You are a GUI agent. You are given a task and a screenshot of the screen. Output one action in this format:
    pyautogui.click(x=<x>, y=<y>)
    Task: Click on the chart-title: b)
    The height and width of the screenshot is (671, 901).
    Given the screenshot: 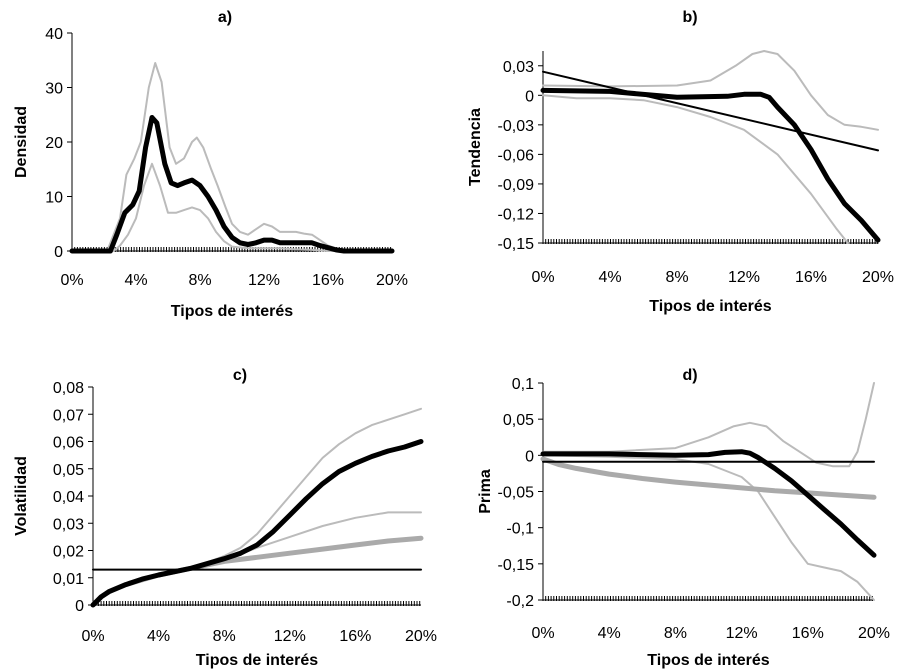 What is the action you would take?
    pyautogui.click(x=689, y=17)
    